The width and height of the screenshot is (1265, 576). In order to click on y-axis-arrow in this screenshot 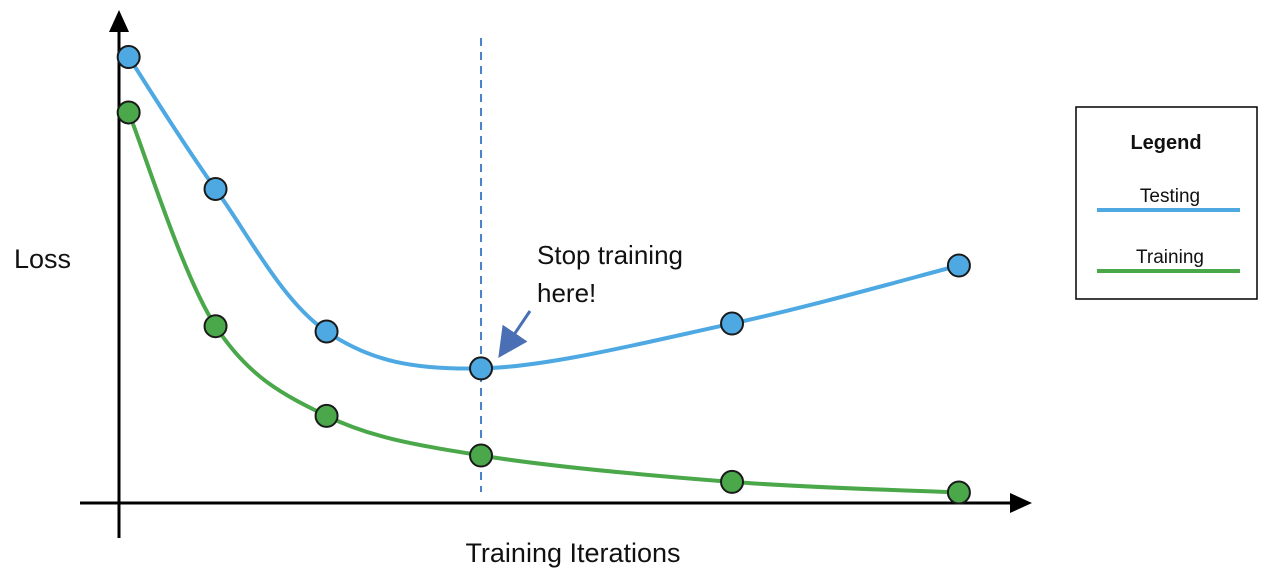, I will do `click(119, 21)`.